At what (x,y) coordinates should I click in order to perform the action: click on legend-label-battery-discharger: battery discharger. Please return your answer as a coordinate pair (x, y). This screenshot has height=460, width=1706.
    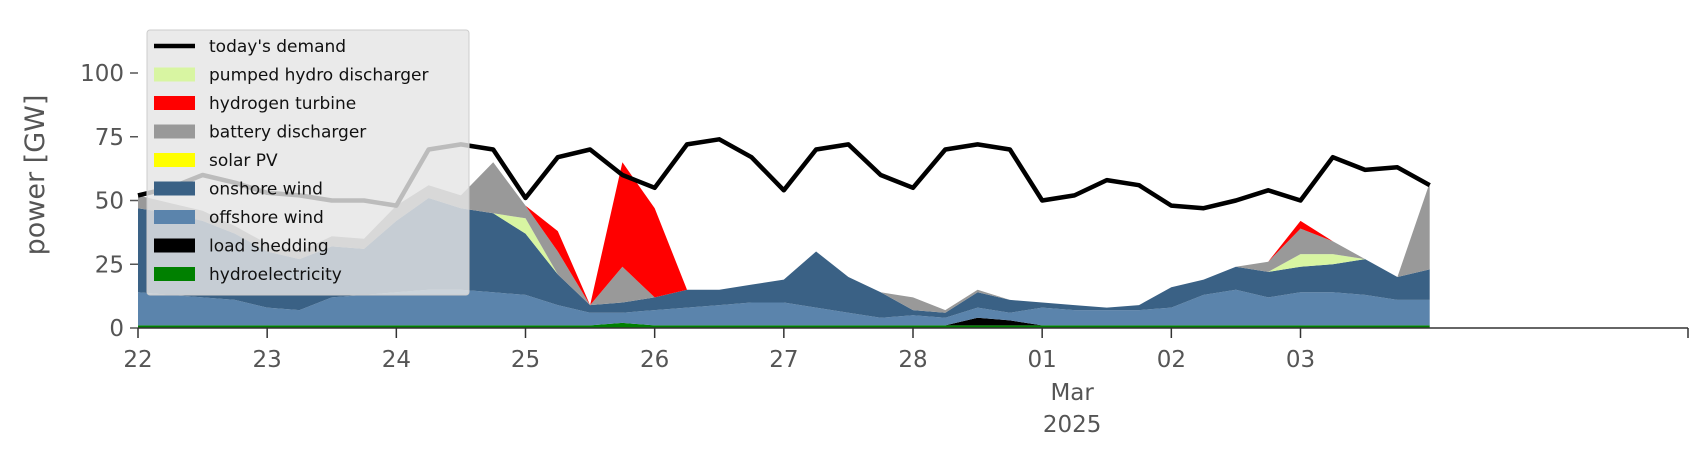
    Looking at the image, I should click on (287, 133).